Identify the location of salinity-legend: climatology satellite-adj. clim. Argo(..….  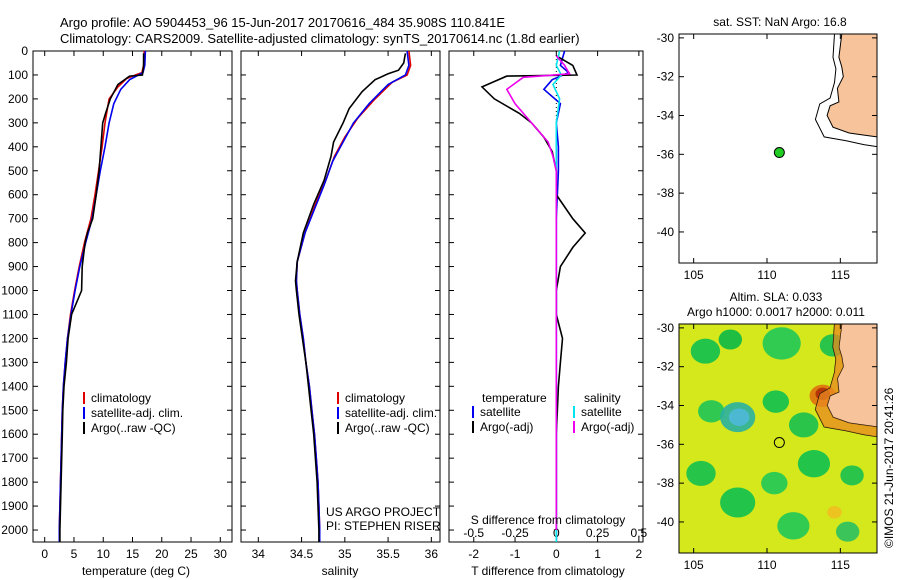
(387, 413).